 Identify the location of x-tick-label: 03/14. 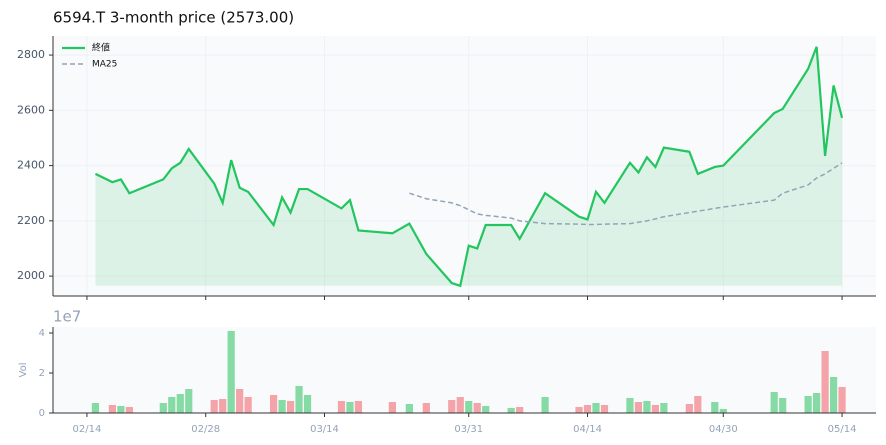
(324, 429).